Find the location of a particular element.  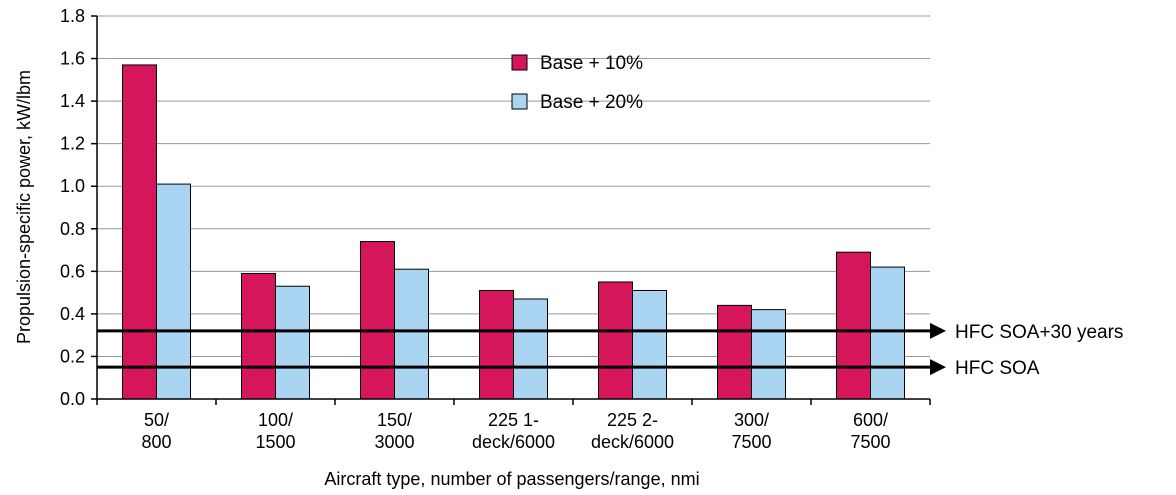

x-tick-label: 225 1- is located at coordinates (513, 420).